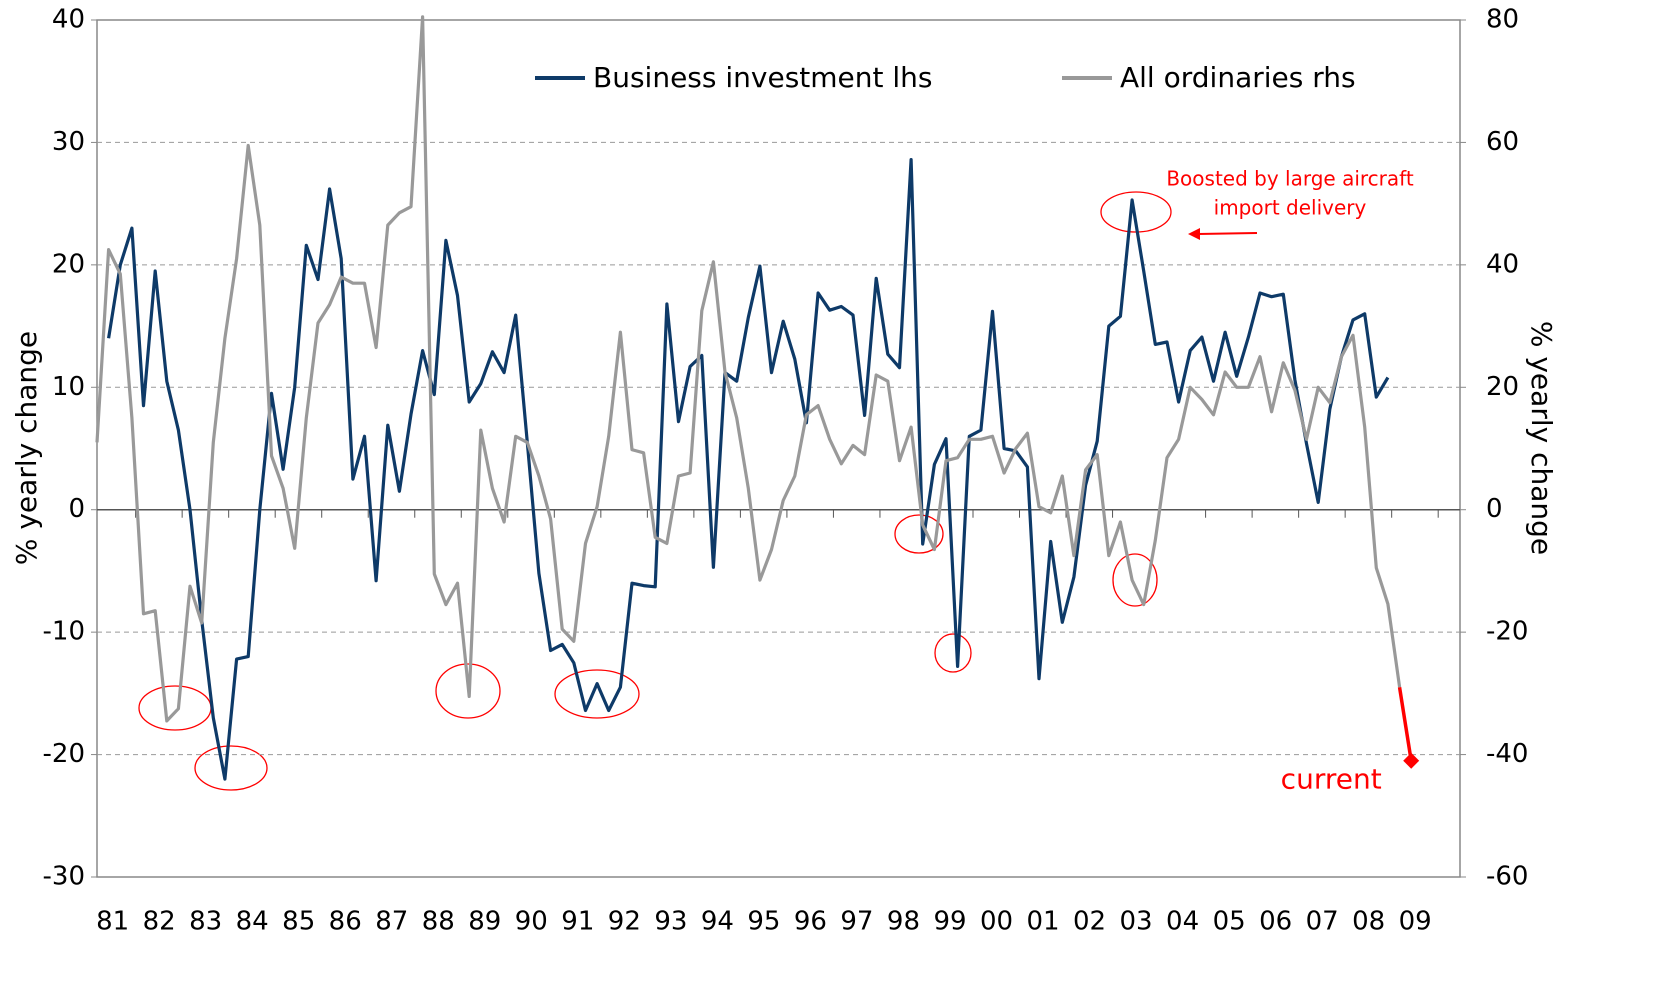 This screenshot has width=1659, height=992. What do you see at coordinates (996, 922) in the screenshot?
I see `x-tick-label: 00` at bounding box center [996, 922].